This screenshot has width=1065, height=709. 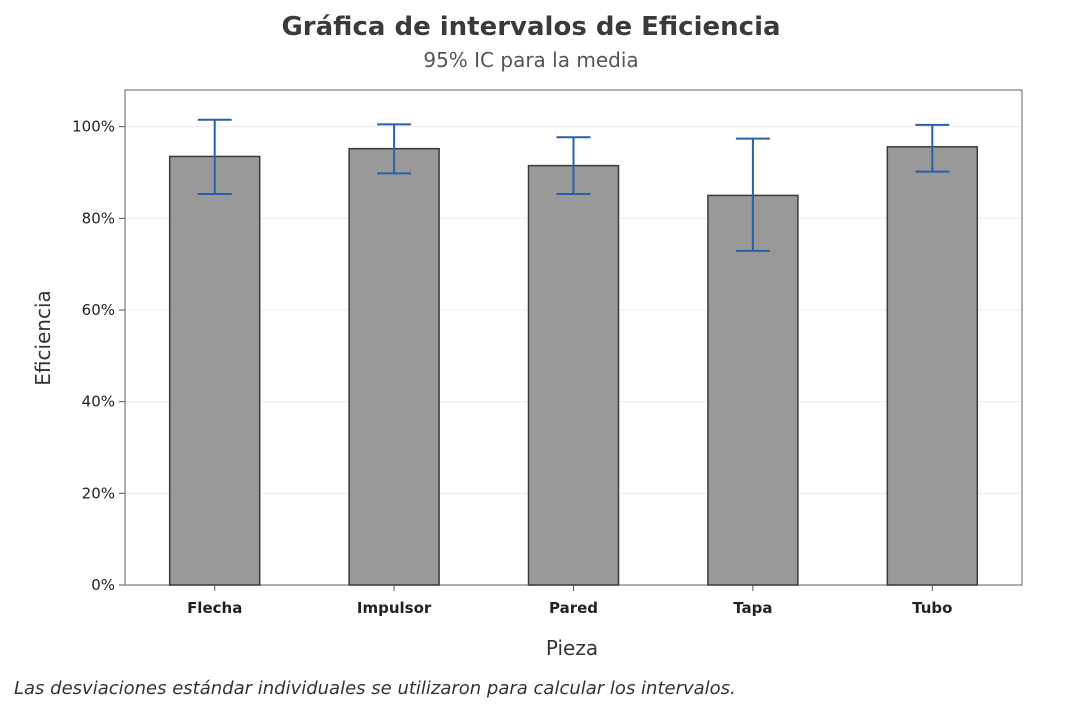 I want to click on x-tick-label: Pared, so click(x=573, y=608).